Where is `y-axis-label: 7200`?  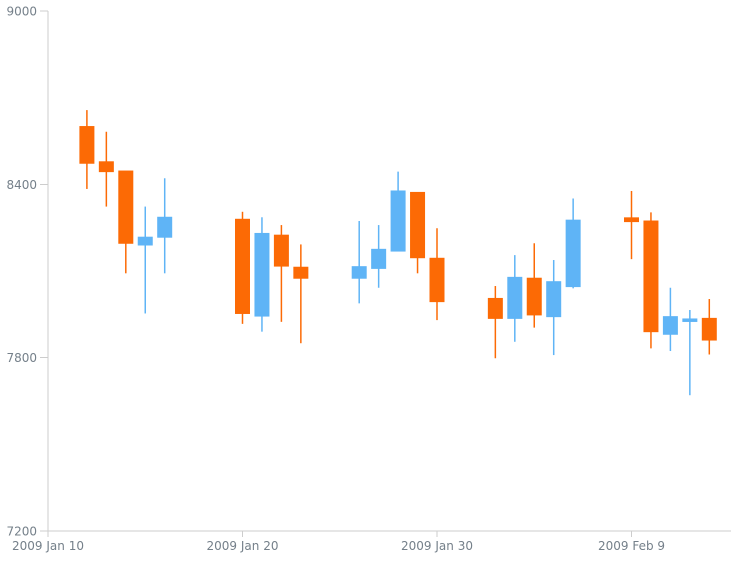 y-axis-label: 7200 is located at coordinates (21, 532).